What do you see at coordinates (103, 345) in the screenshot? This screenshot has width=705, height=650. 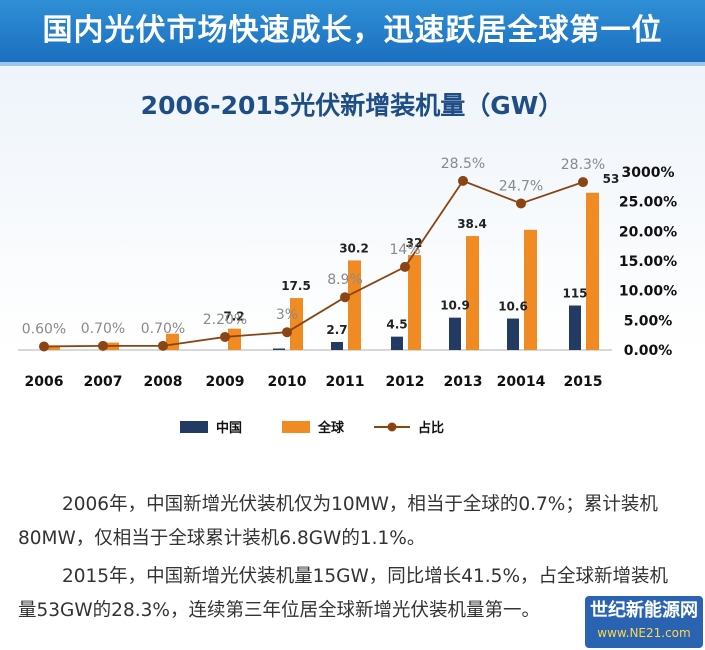 I see `share-point-2007` at bounding box center [103, 345].